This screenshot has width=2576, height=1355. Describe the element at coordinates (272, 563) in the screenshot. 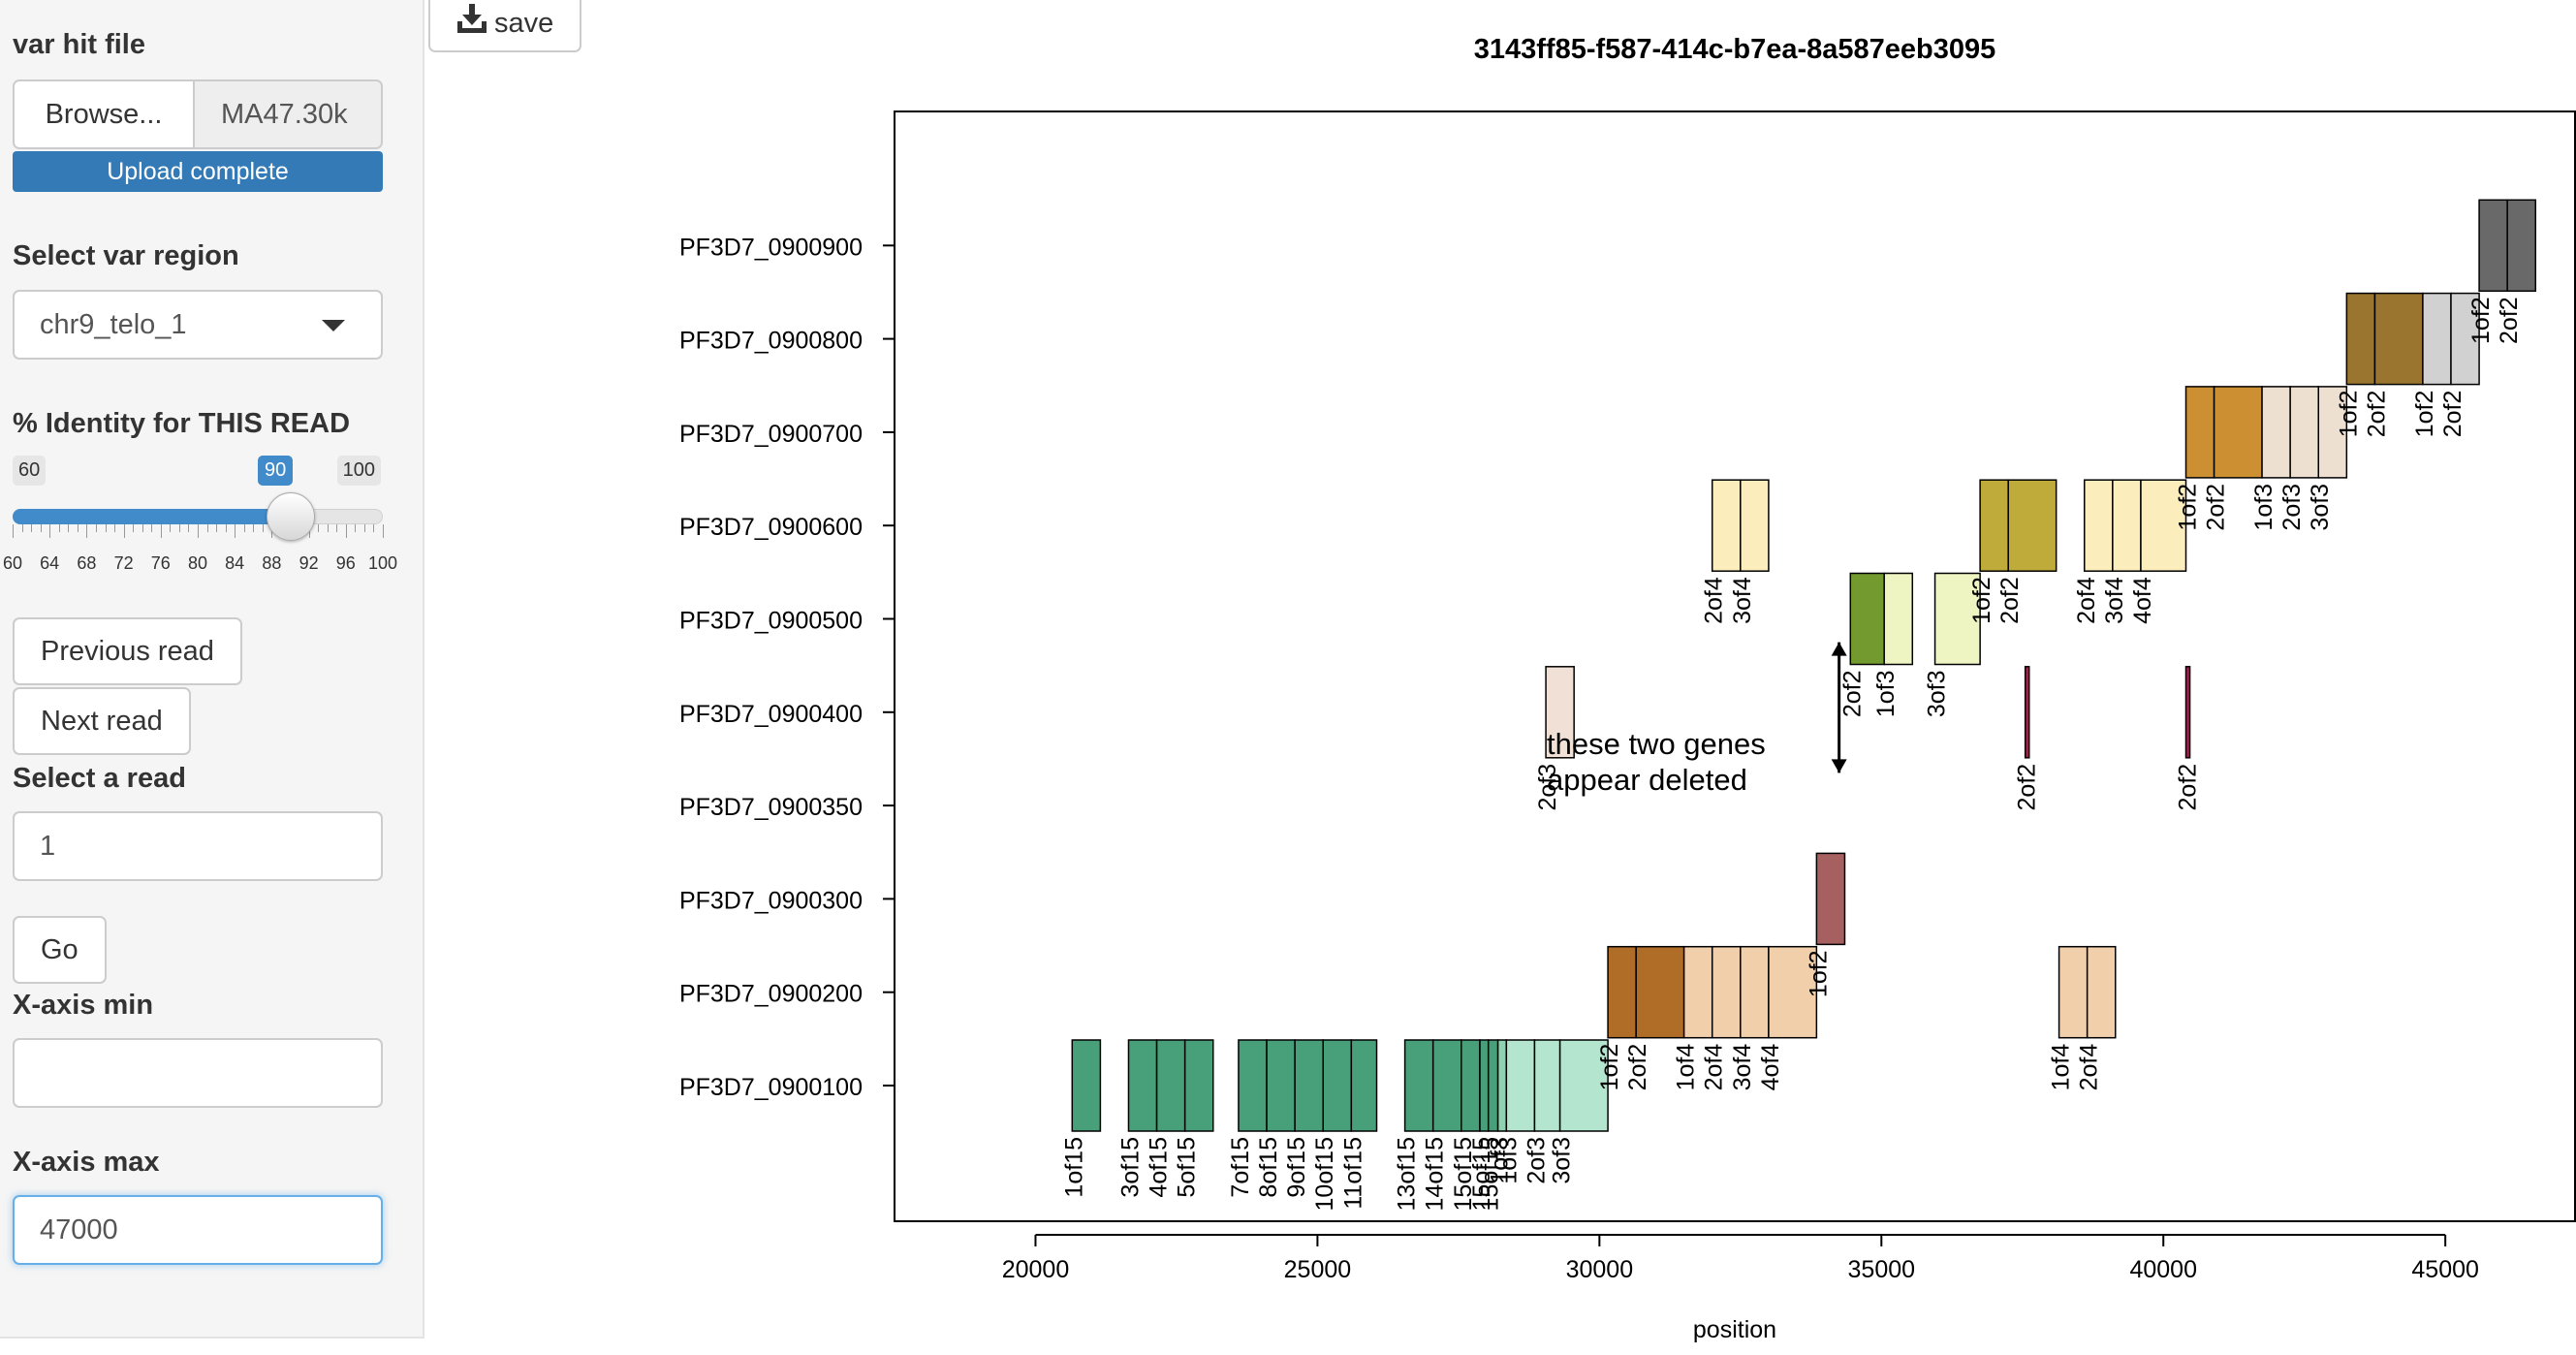

I see `slider-tick-label: 88` at that location.